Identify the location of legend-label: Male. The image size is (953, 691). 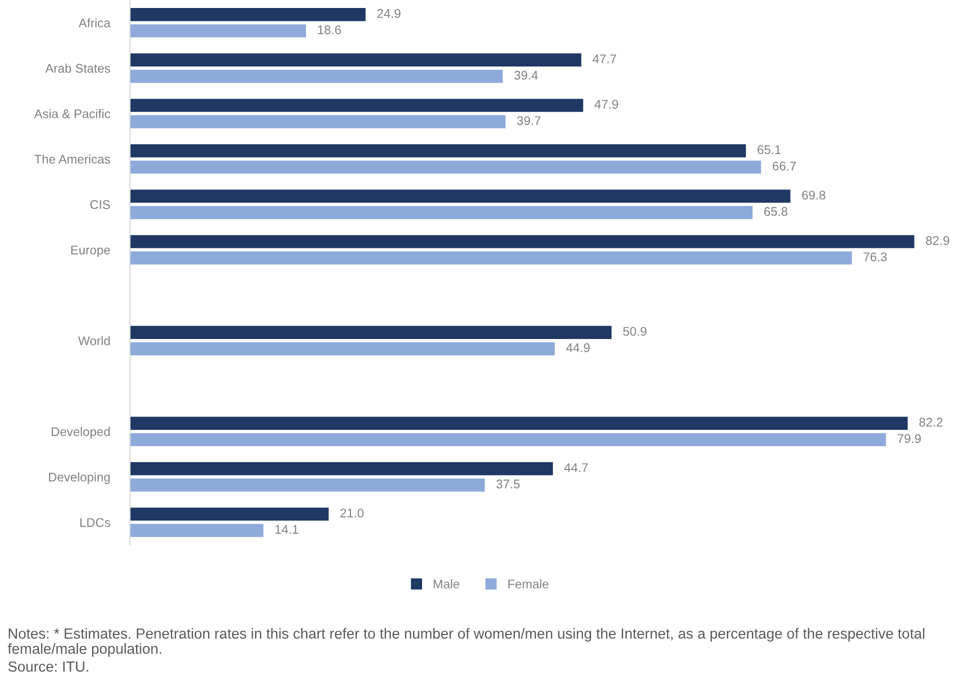
(447, 583).